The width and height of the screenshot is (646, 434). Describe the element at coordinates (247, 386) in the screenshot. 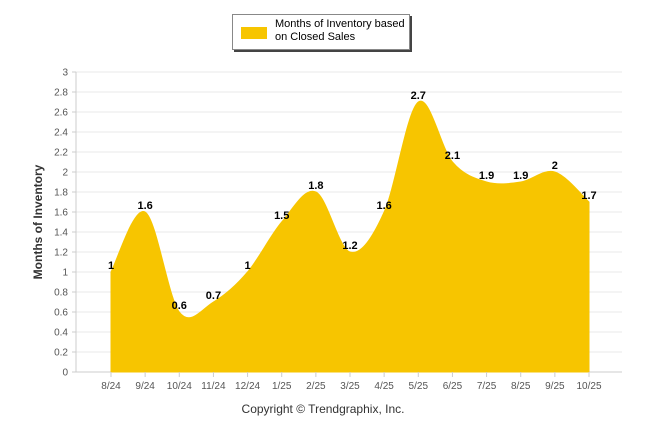

I see `x-tick-label: 12/24` at that location.